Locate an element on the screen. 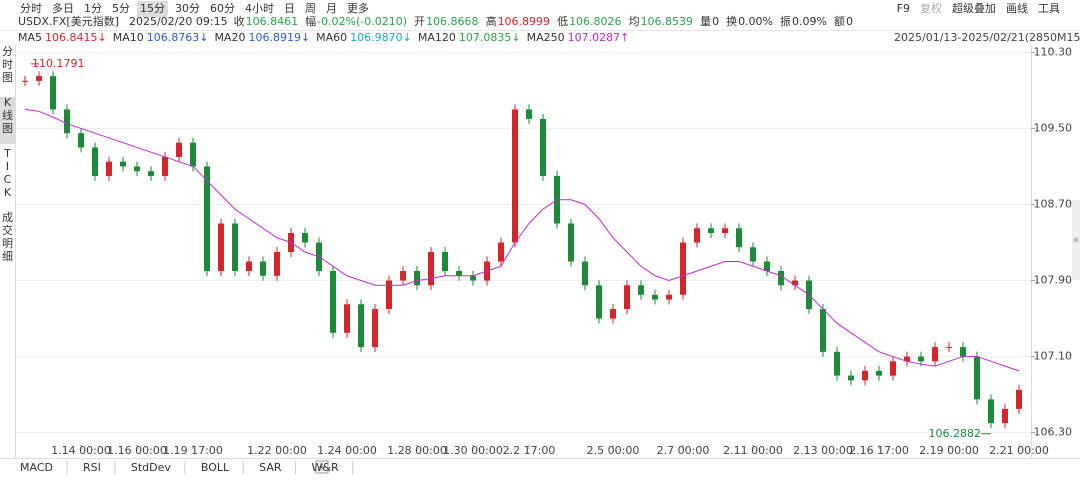 Image resolution: width=1080 pixels, height=482 pixels. tool-button: 工具 is located at coordinates (1049, 8).